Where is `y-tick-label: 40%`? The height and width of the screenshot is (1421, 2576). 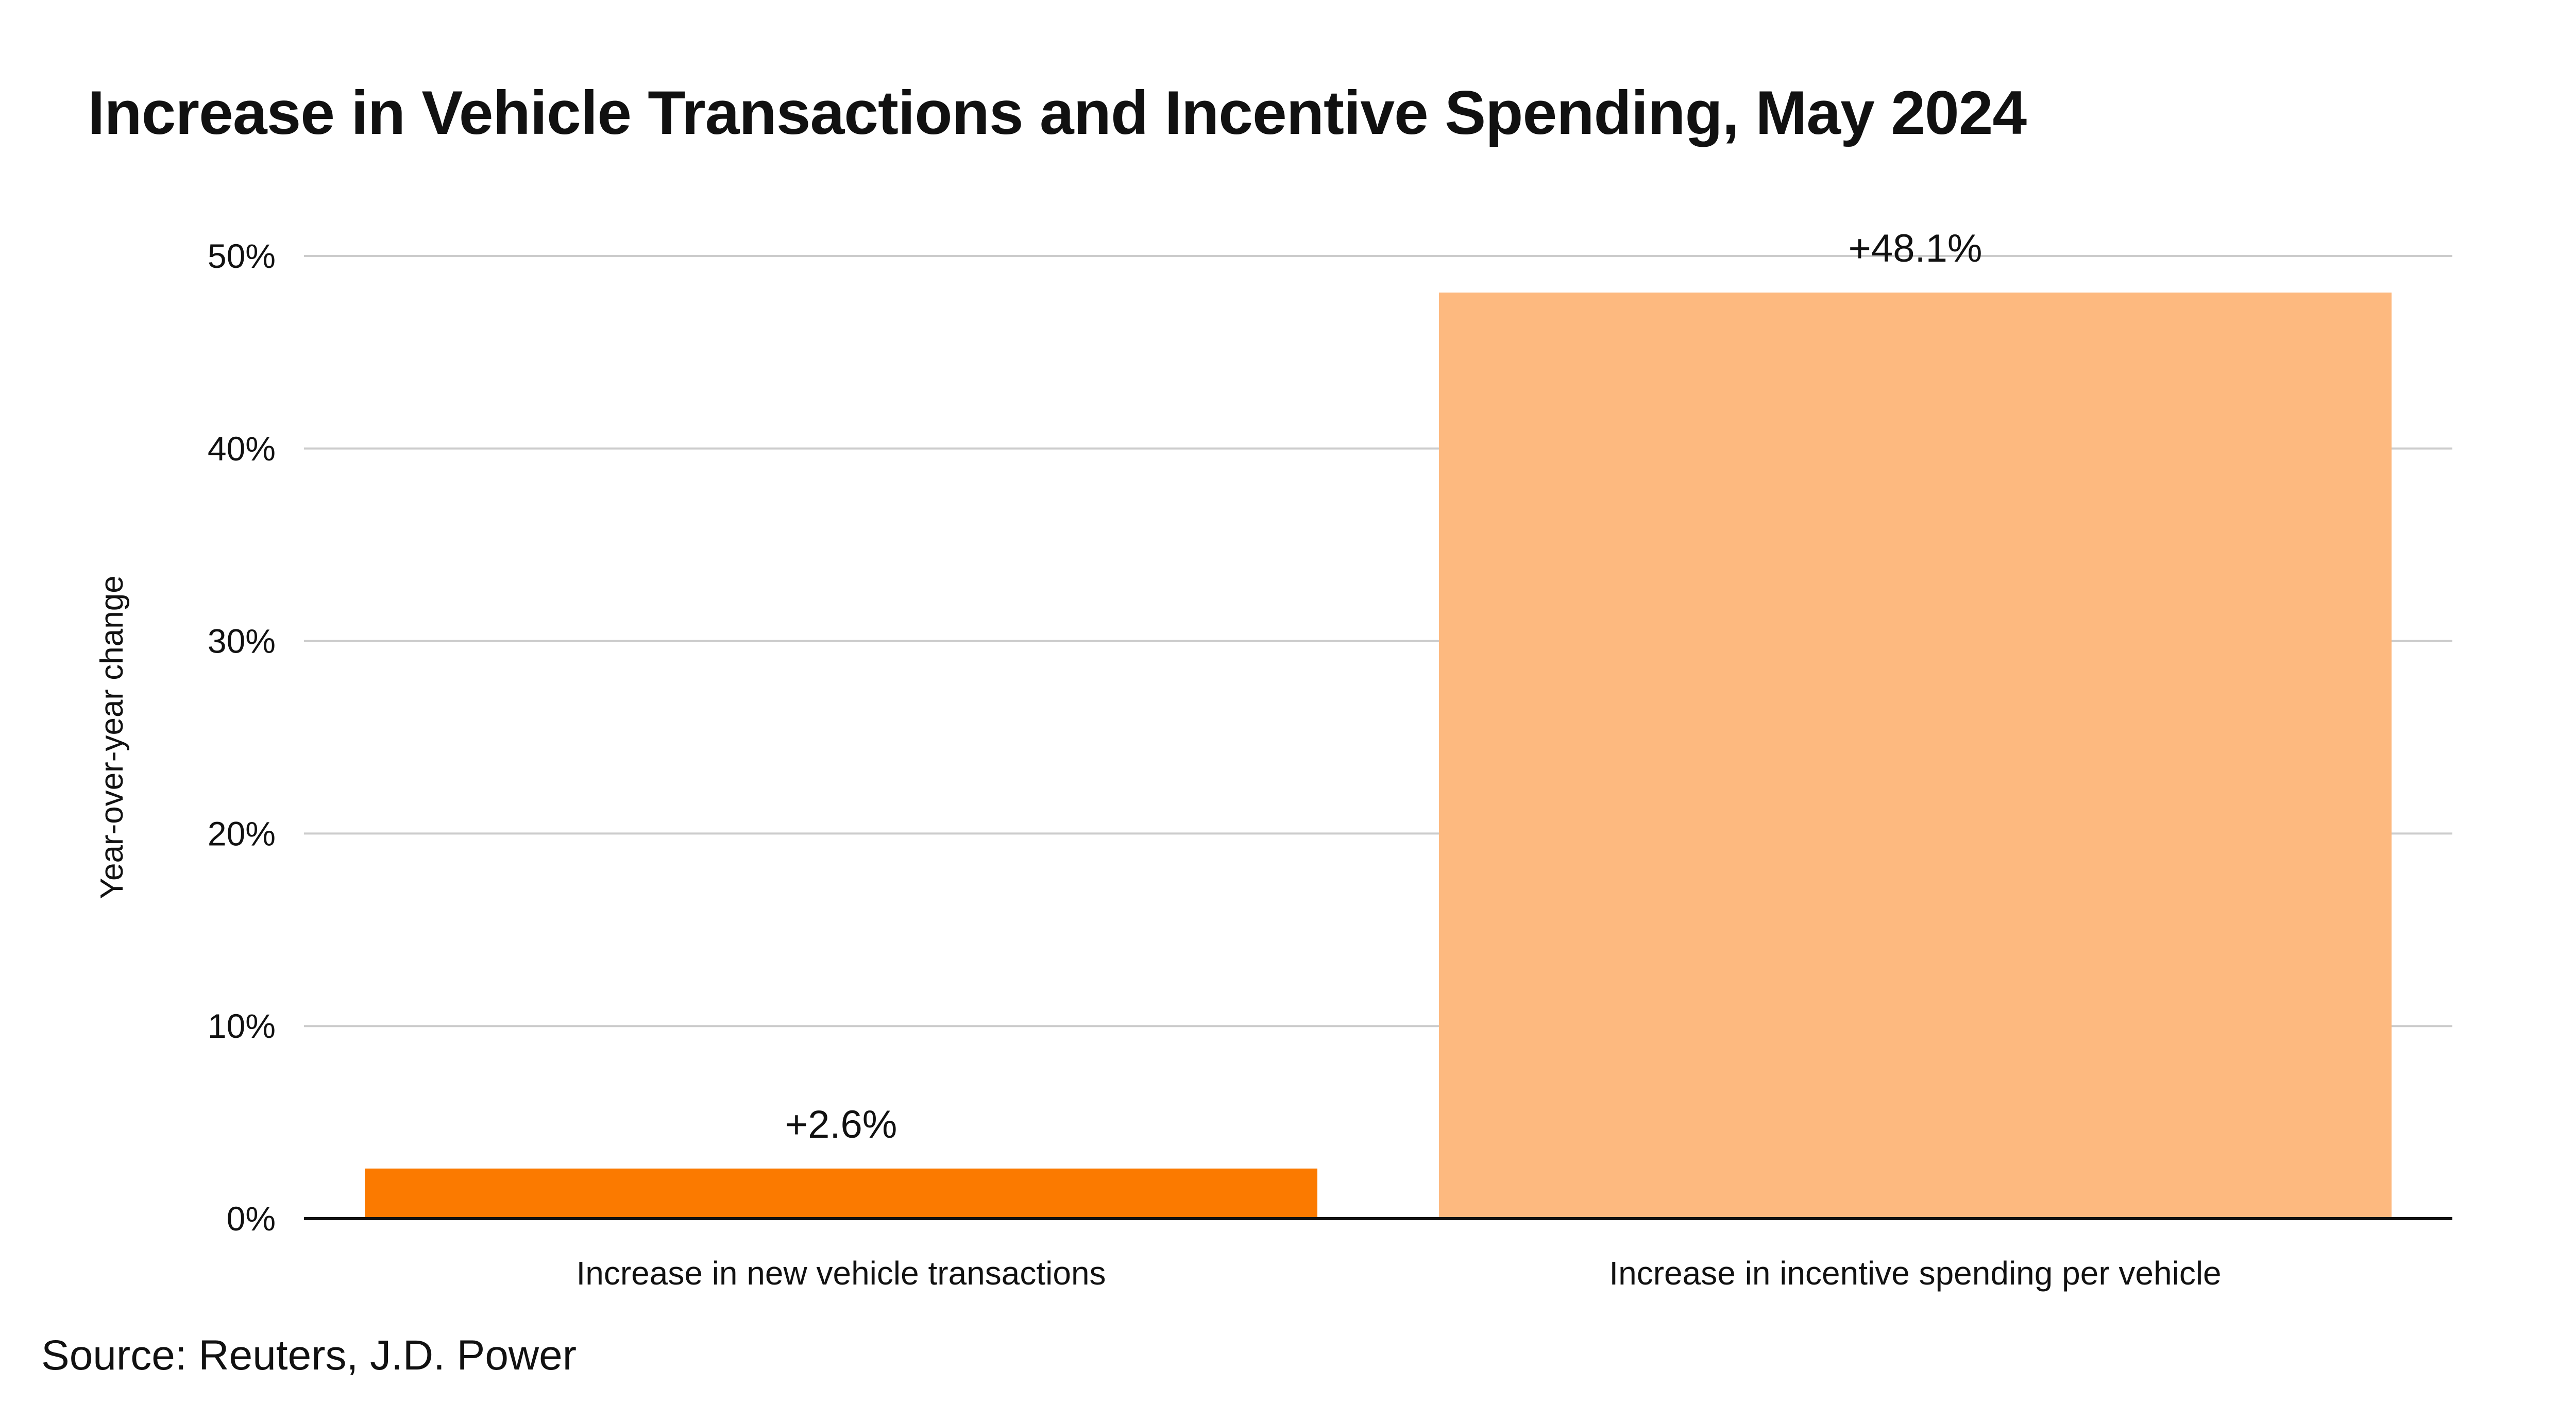
y-tick-label: 40% is located at coordinates (242, 449).